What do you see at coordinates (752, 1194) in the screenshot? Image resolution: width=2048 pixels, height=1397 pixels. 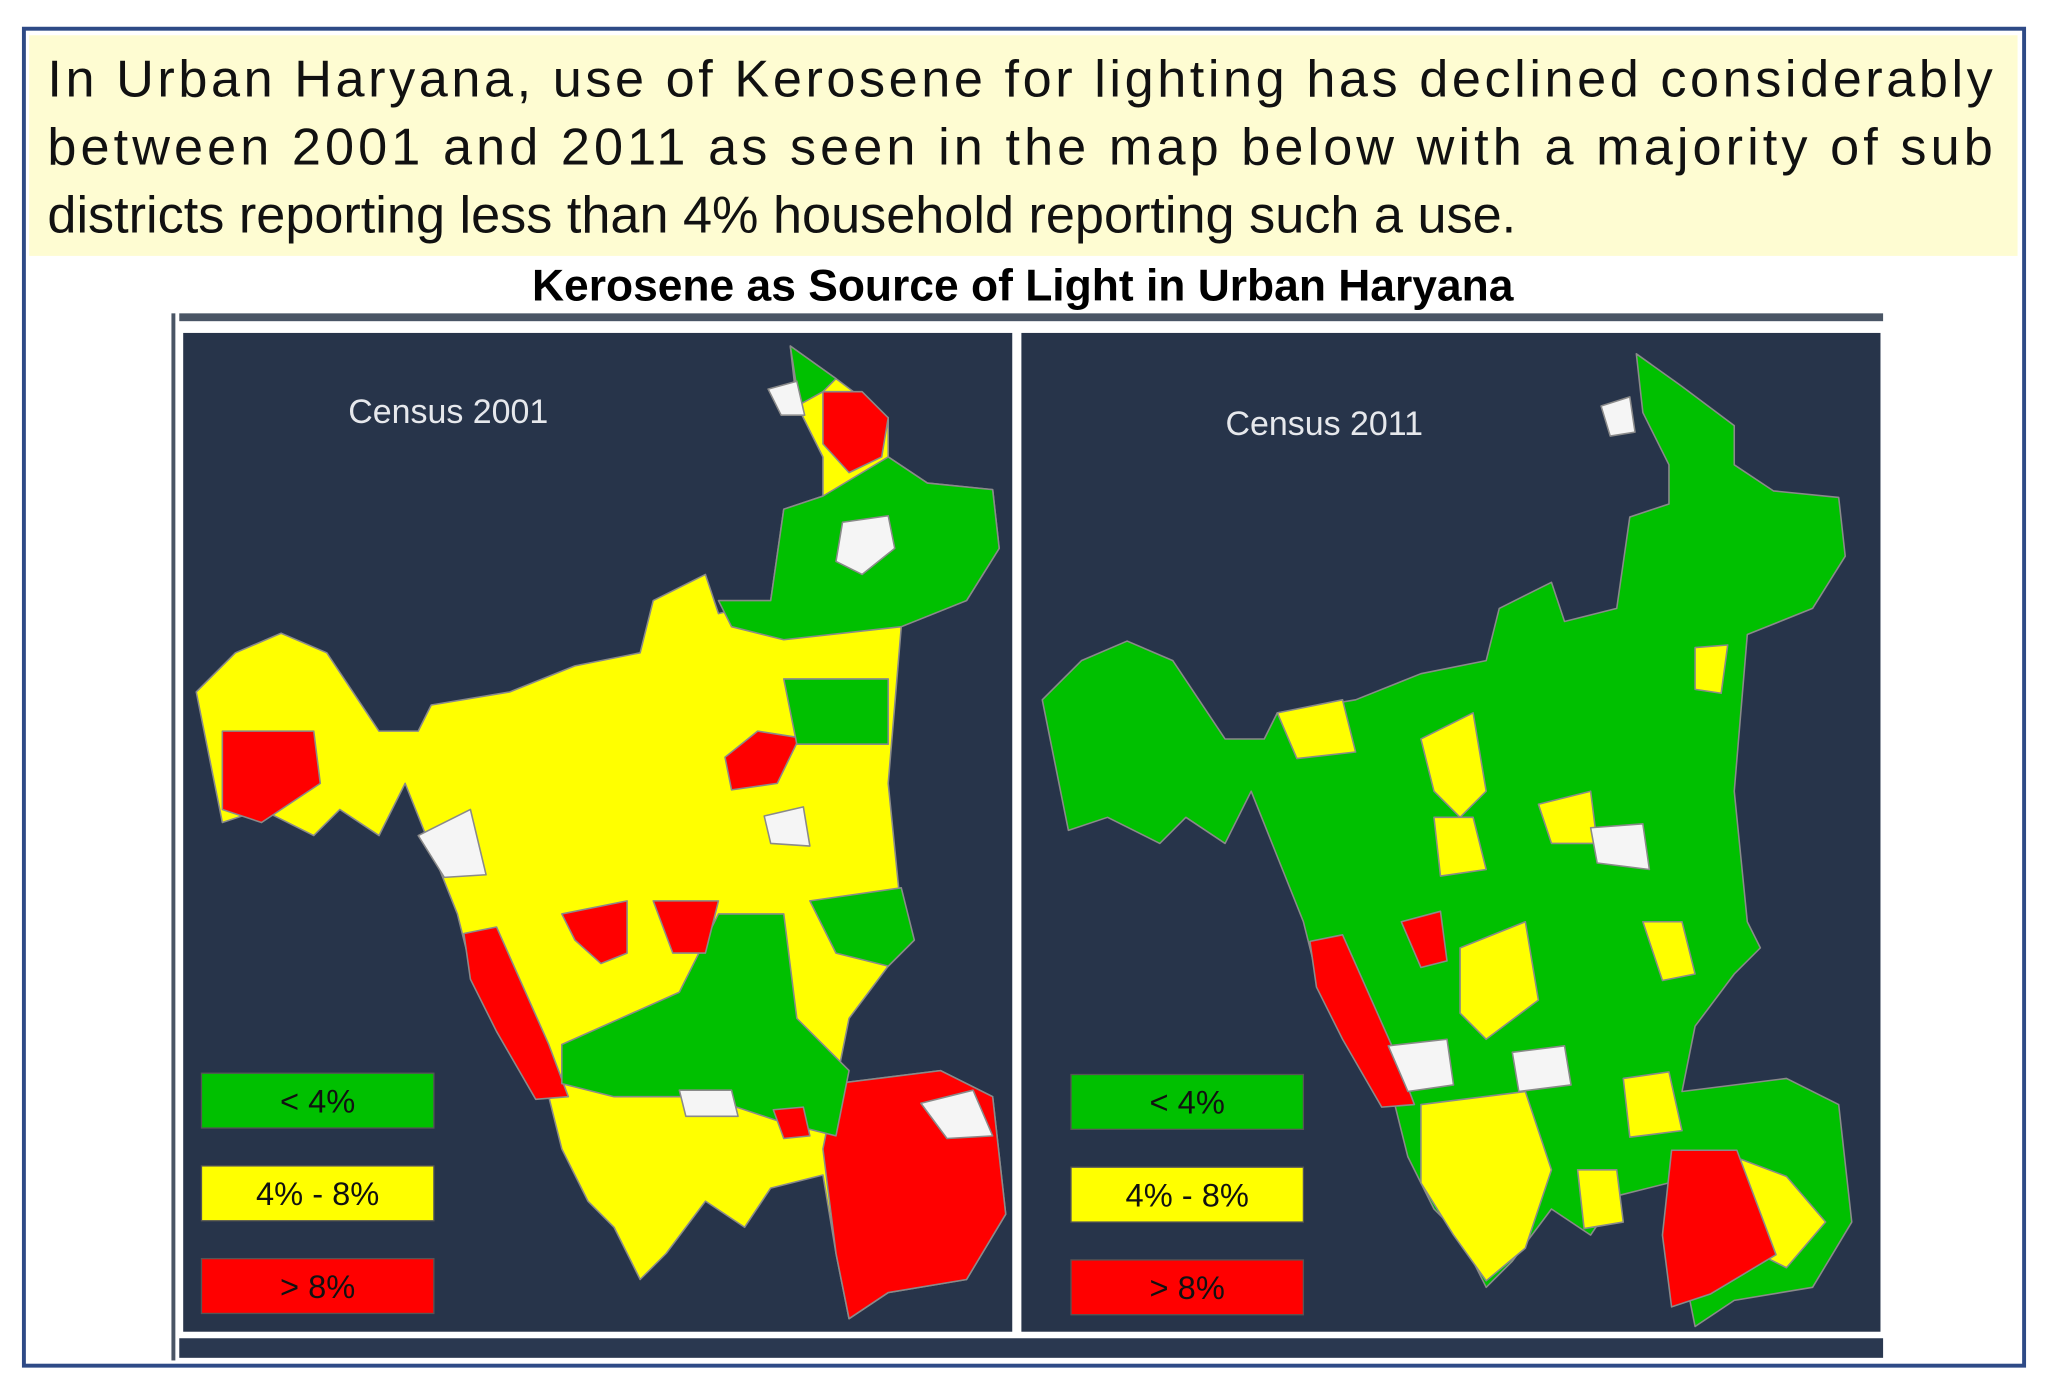 I see `legends: < 4% 4% - 8% > 8% < 4% 4% - 8% > 8%` at bounding box center [752, 1194].